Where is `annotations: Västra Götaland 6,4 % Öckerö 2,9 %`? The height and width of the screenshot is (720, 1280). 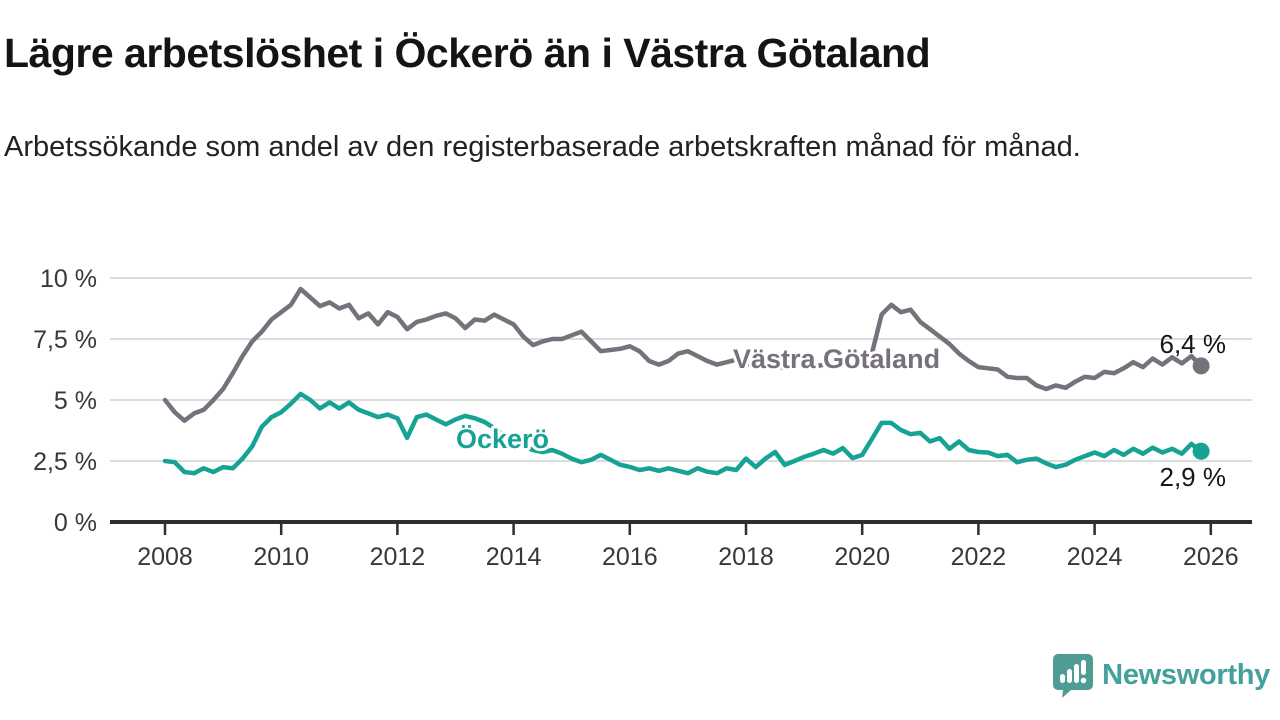
annotations: Västra Götaland 6,4 % Öckerö 2,9 % is located at coordinates (840, 410).